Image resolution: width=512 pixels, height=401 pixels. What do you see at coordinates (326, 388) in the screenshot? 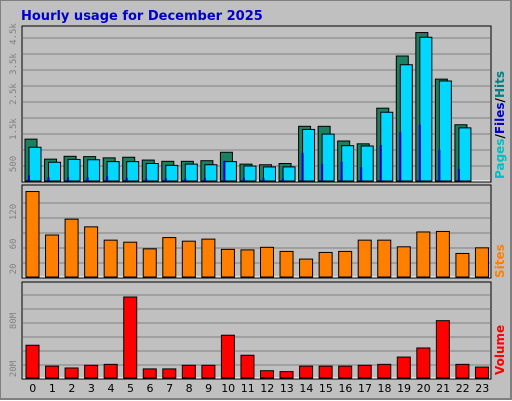
I see `x-tick-label: 15` at bounding box center [326, 388].